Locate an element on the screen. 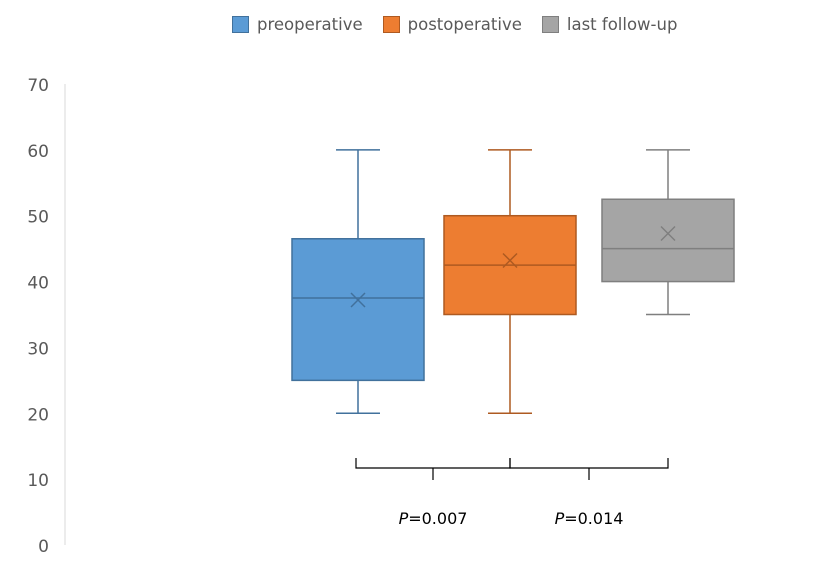 This screenshot has width=815, height=573. y-tick-label: 70 is located at coordinates (38, 86).